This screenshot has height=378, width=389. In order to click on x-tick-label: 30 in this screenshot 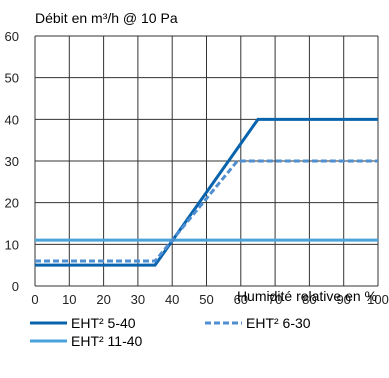, I will do `click(138, 299)`.